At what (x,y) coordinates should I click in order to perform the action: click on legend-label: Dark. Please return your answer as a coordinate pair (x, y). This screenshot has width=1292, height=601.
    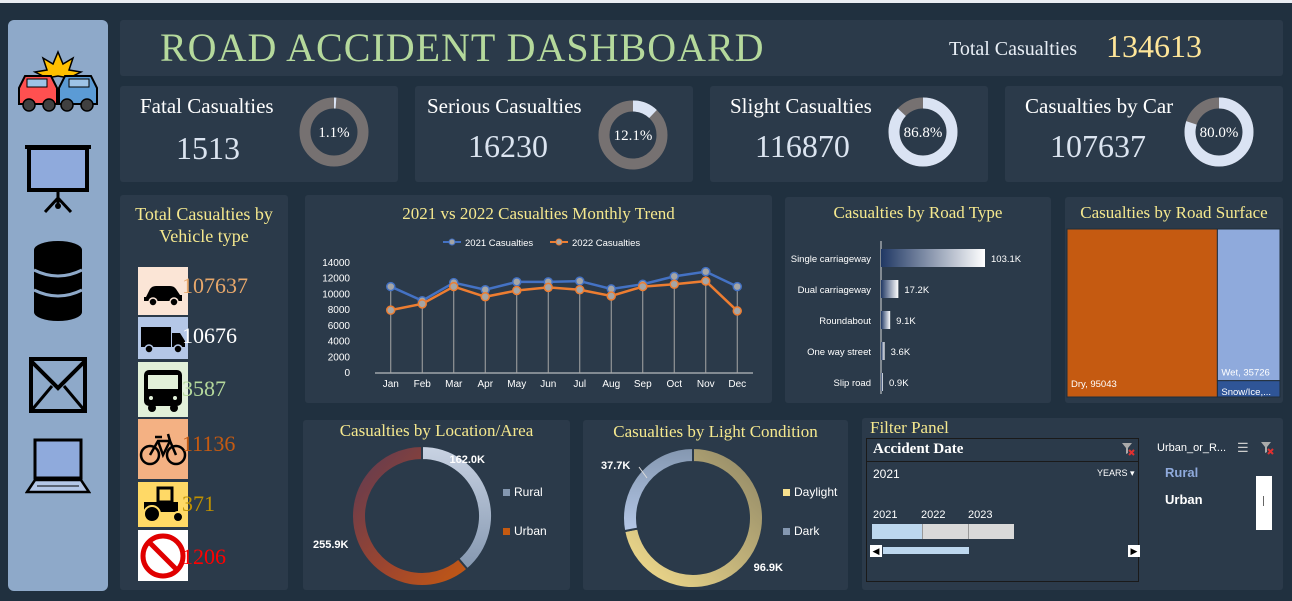
    Looking at the image, I should click on (807, 531).